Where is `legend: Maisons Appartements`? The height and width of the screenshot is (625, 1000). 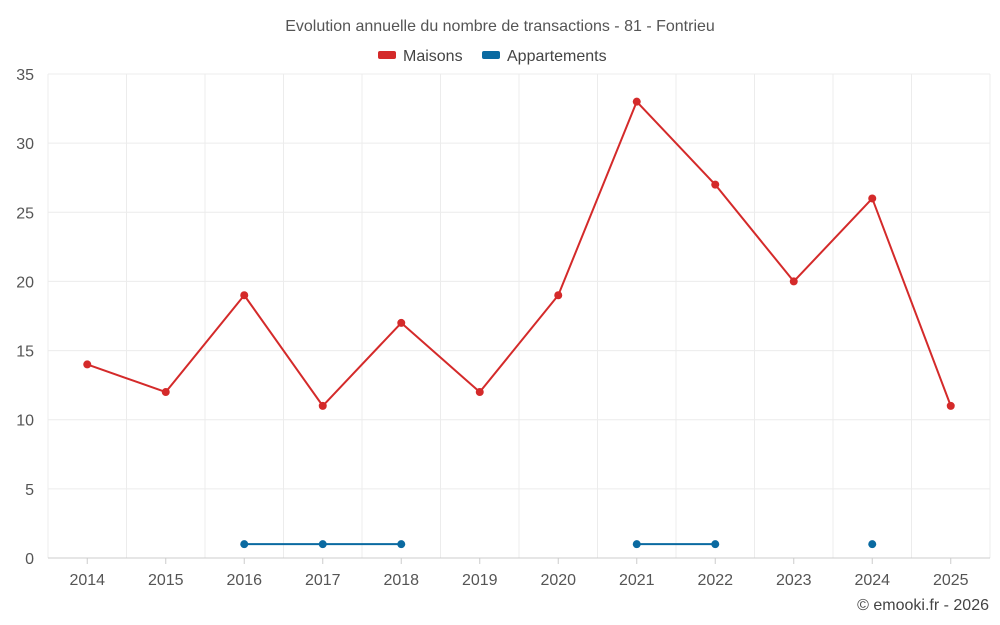
legend: Maisons Appartements is located at coordinates (492, 56).